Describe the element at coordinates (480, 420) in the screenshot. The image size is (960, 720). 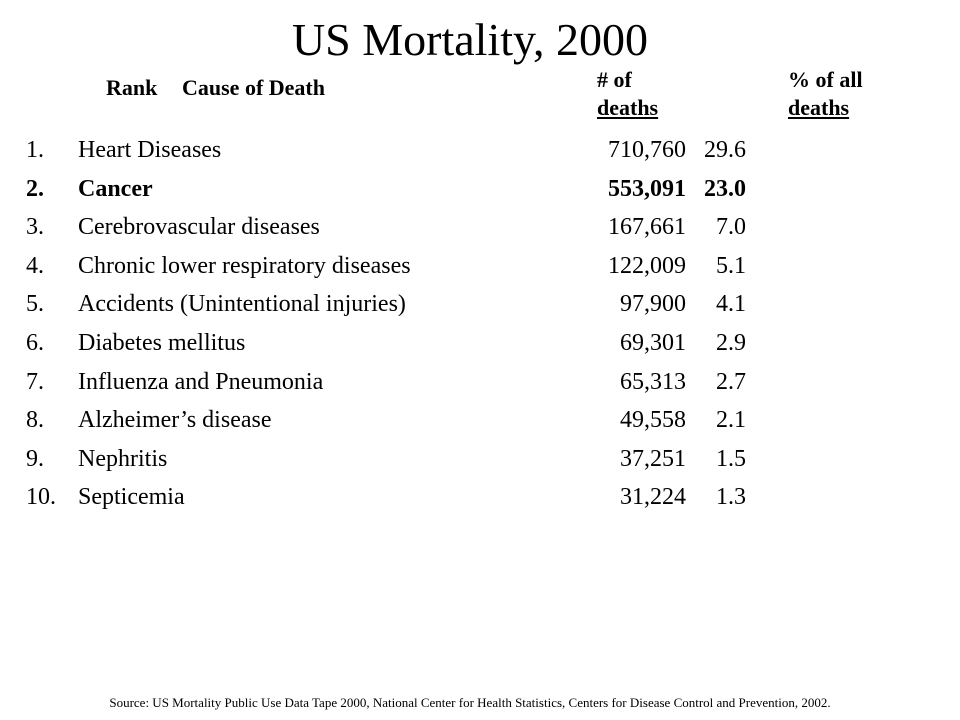
I see `table-row: 8. Alzheimer’s disease 49,558 2.1` at that location.